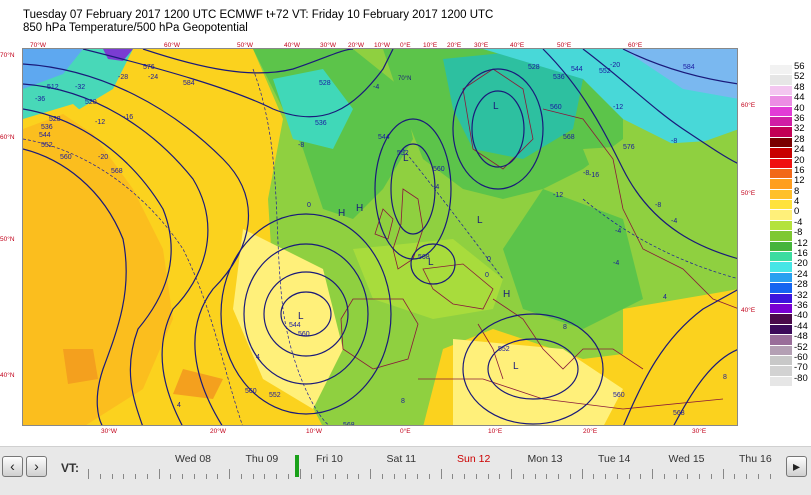 Image resolution: width=811 pixels, height=495 pixels. I want to click on legend-label: 52, so click(799, 77).